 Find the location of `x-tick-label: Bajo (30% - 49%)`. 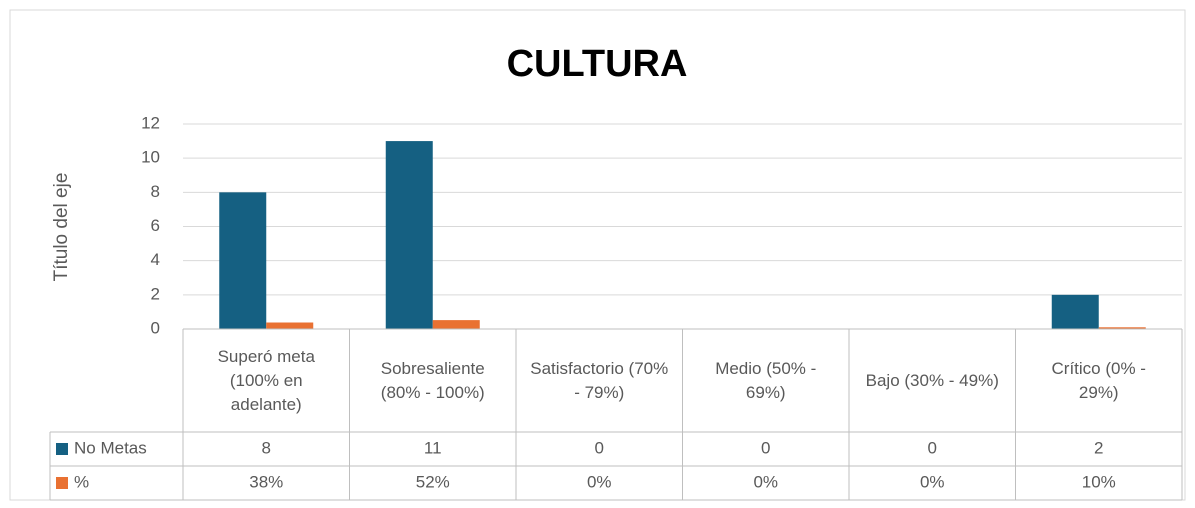

x-tick-label: Bajo (30% - 49%) is located at coordinates (932, 380).